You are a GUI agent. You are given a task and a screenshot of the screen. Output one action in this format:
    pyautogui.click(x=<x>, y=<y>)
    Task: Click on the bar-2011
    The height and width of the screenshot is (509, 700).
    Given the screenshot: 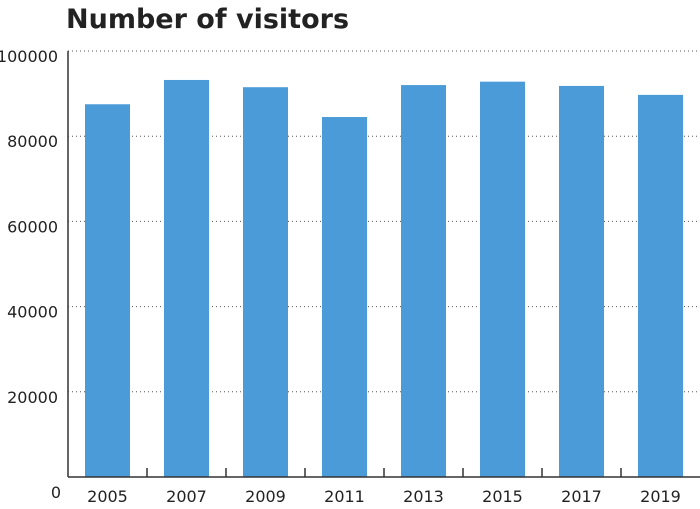 What is the action you would take?
    pyautogui.click(x=344, y=297)
    